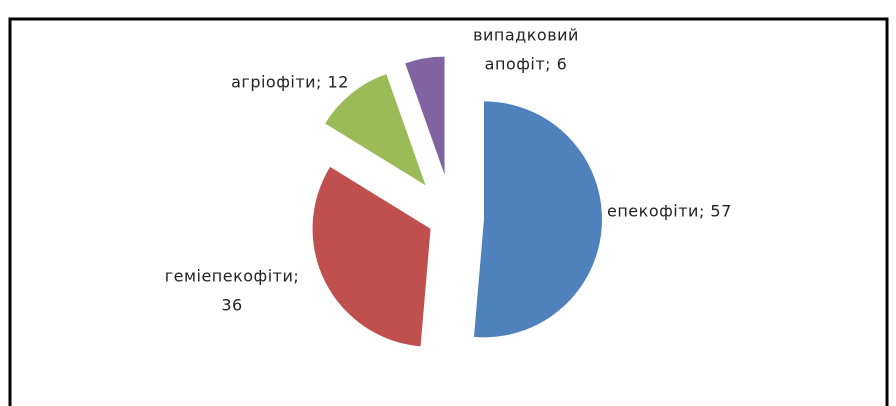 This screenshot has height=406, width=896. What do you see at coordinates (290, 82) in the screenshot?
I see `data-label: агріофіти; 12` at bounding box center [290, 82].